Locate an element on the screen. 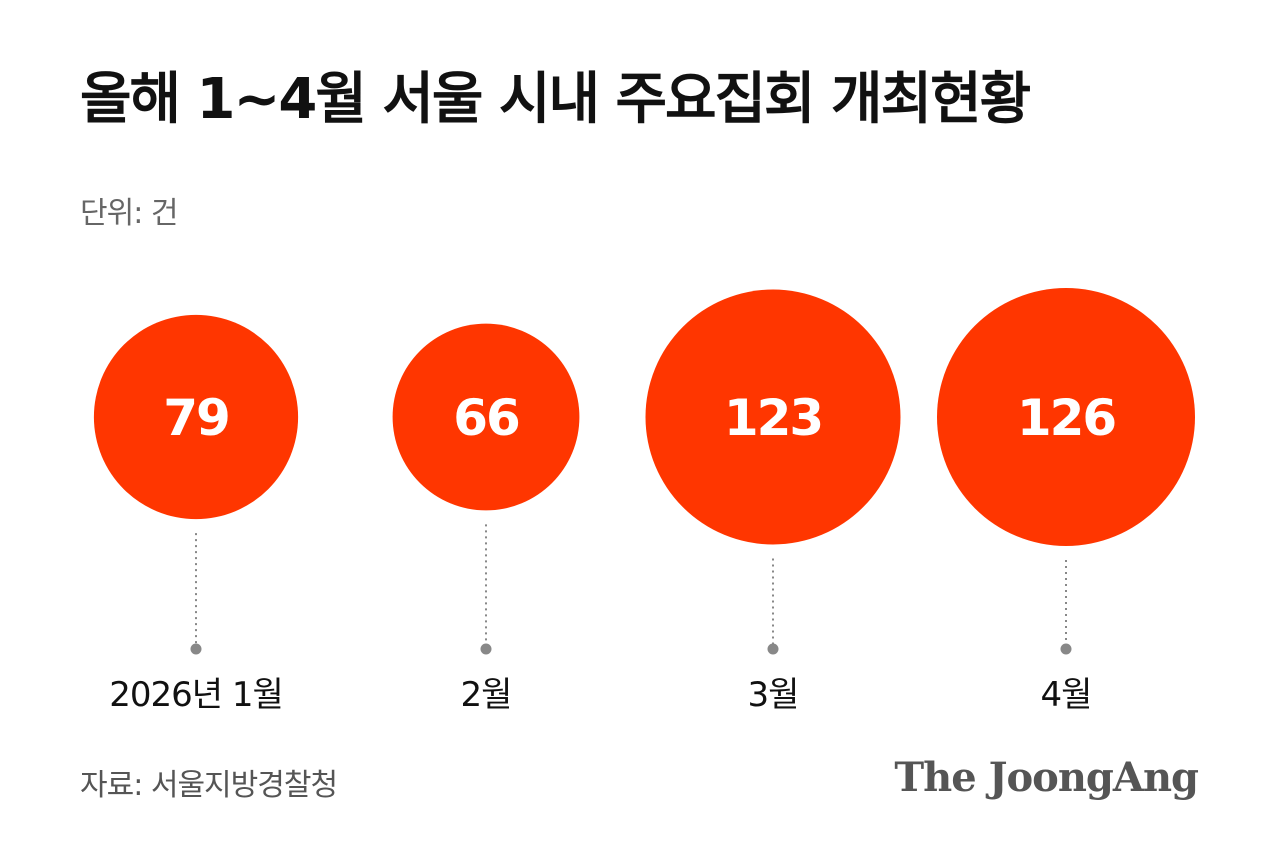  data-label: 79 is located at coordinates (196, 418).